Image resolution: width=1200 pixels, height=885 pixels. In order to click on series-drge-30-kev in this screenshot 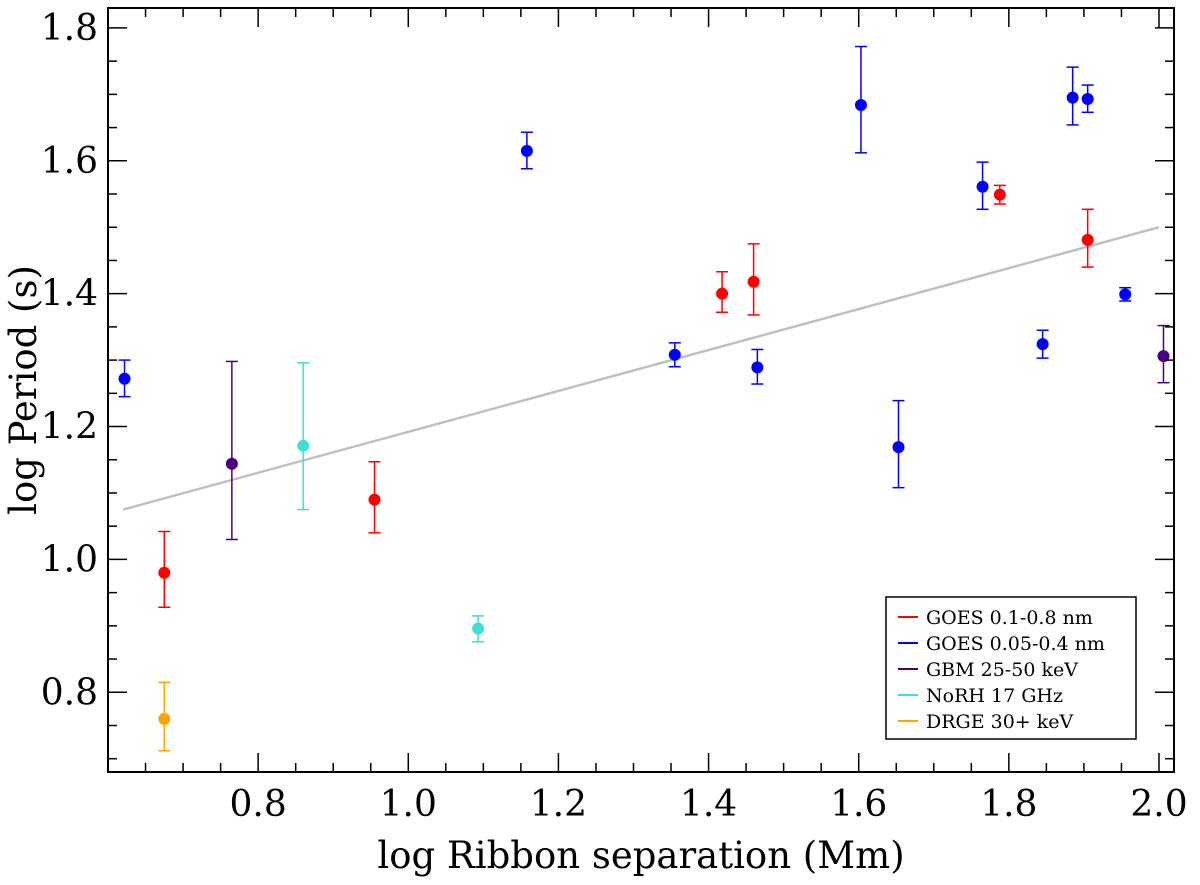, I will do `click(164, 716)`.